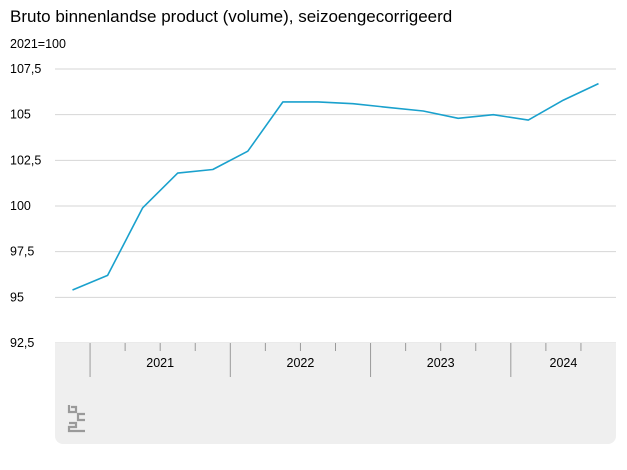  I want to click on y-tick-label: 97,5, so click(22, 252).